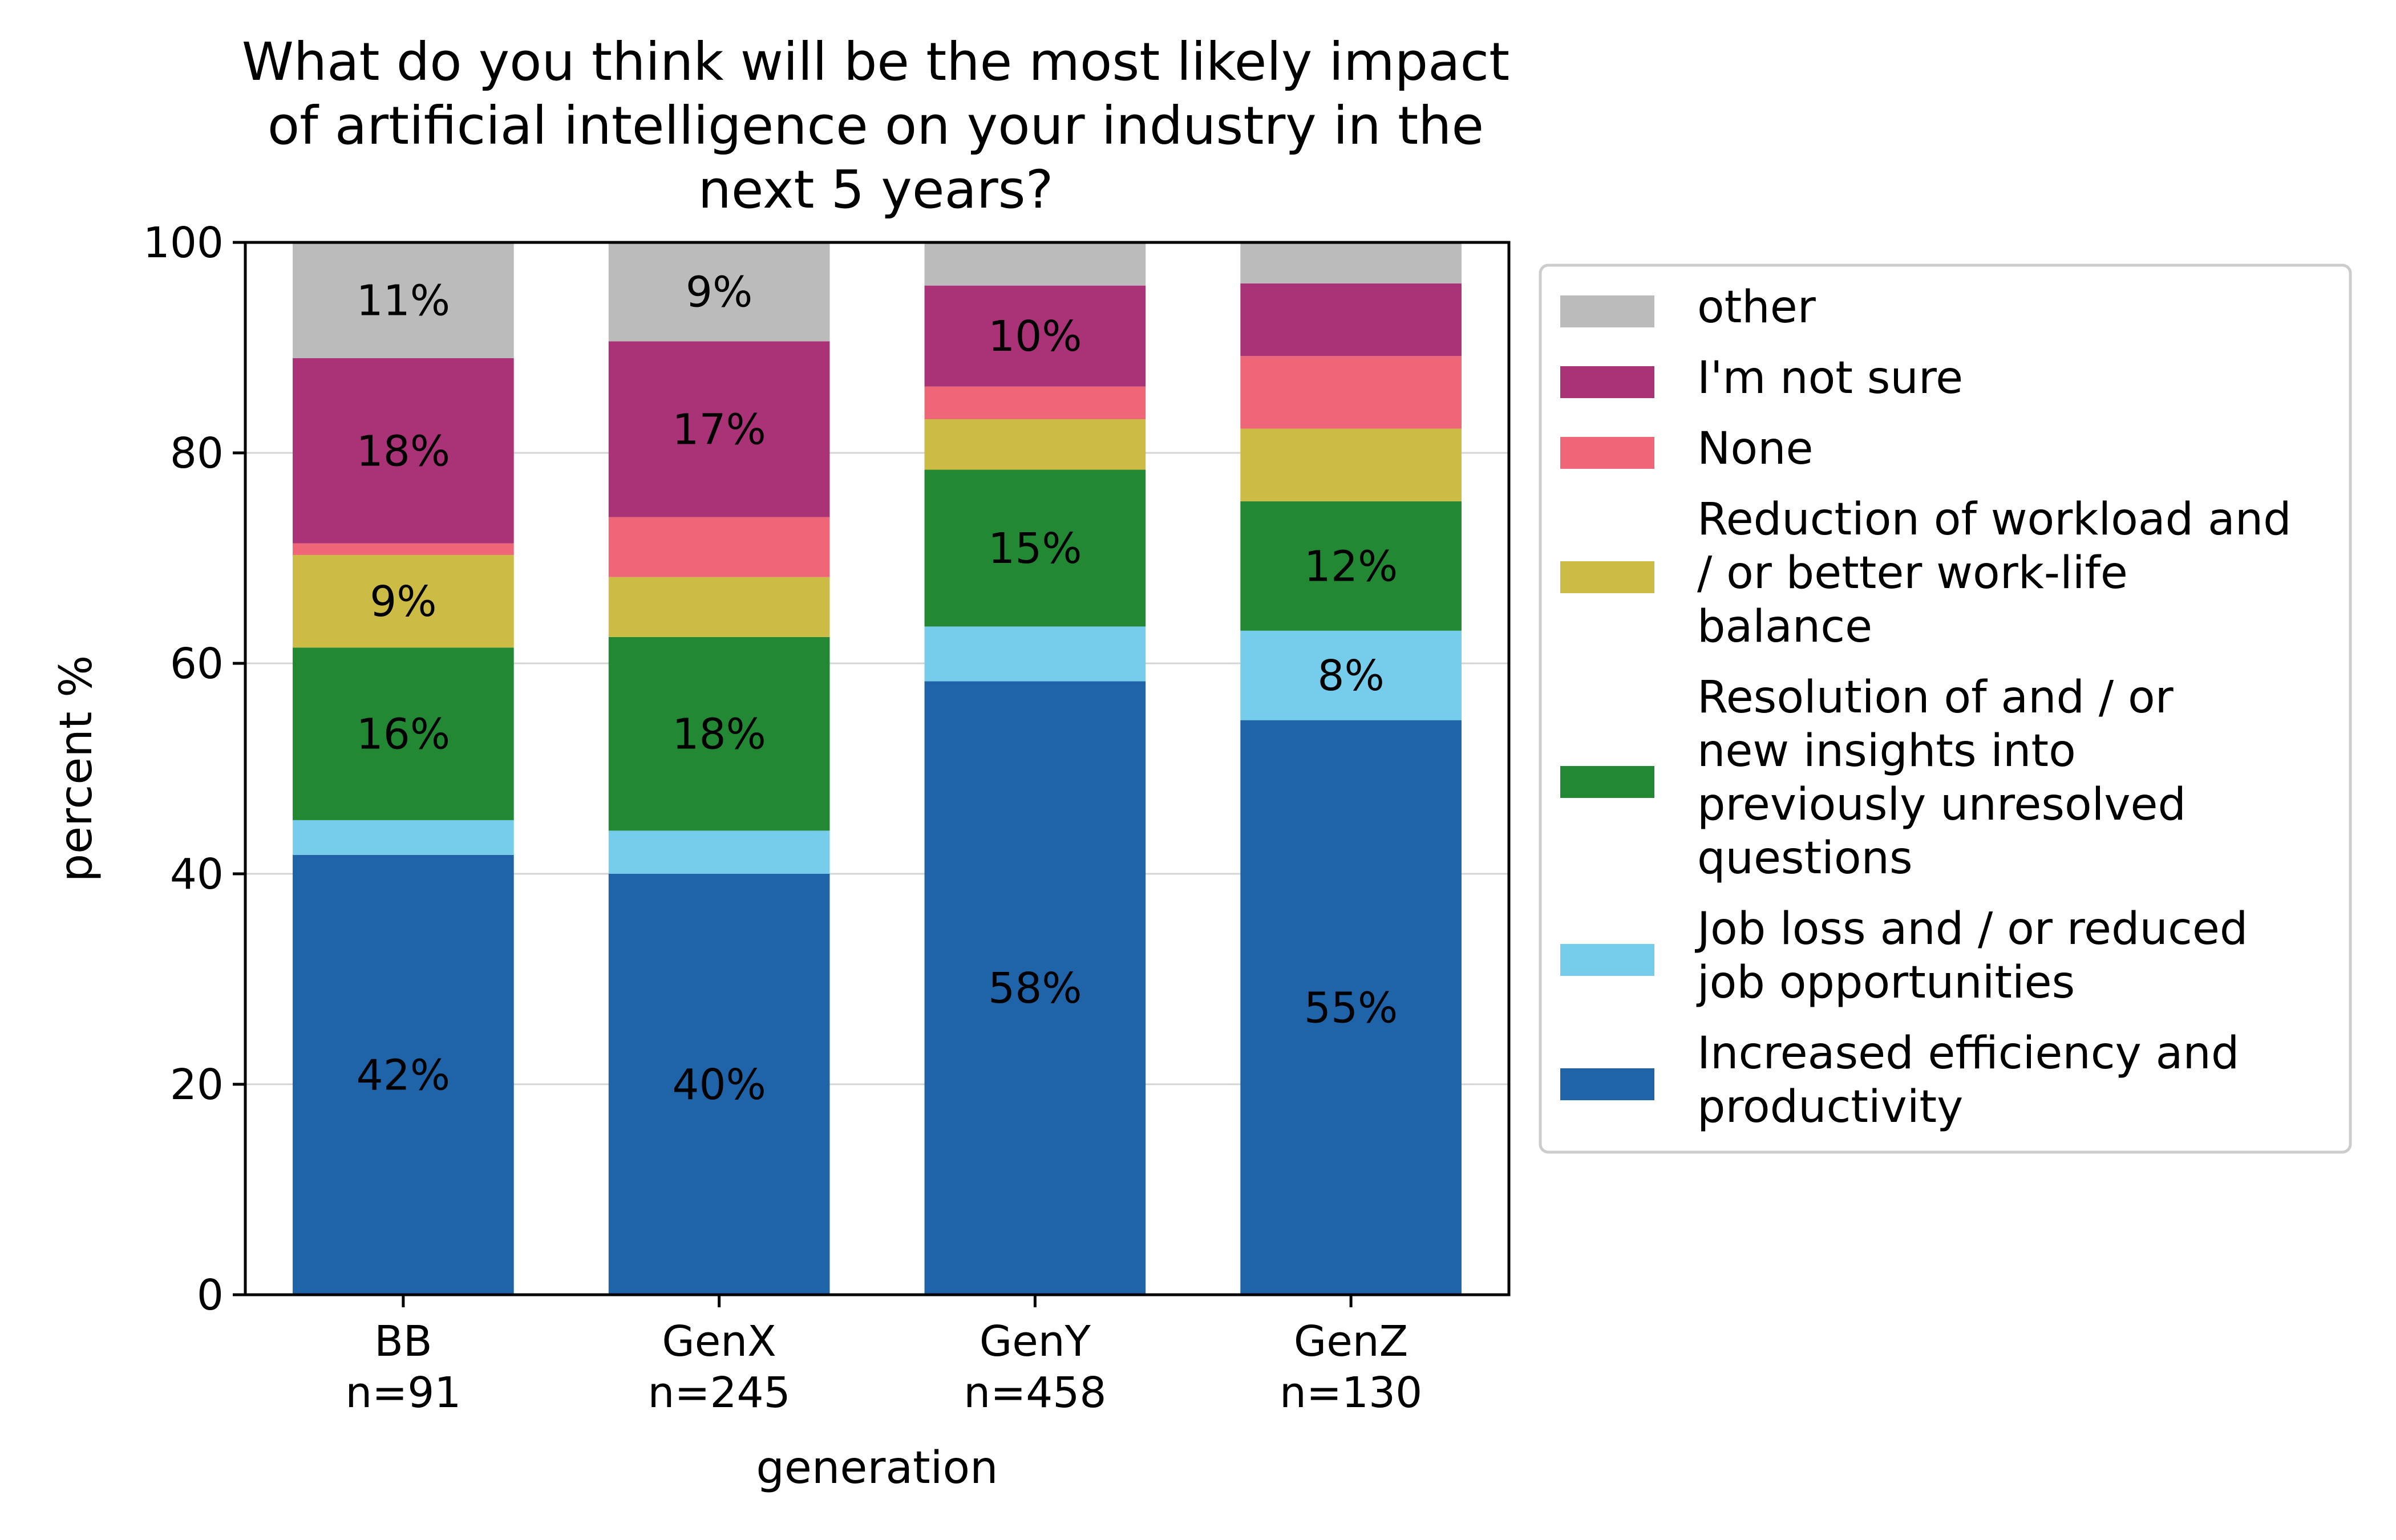 Image resolution: width=2396 pixels, height=1540 pixels. I want to click on legend-label: Increased efficiency and, so click(1968, 1053).